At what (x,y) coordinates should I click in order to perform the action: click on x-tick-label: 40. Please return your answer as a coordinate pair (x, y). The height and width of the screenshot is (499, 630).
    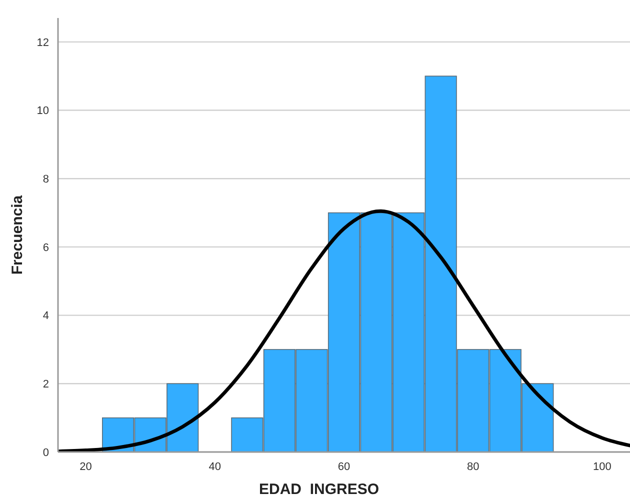
    Looking at the image, I should click on (215, 467).